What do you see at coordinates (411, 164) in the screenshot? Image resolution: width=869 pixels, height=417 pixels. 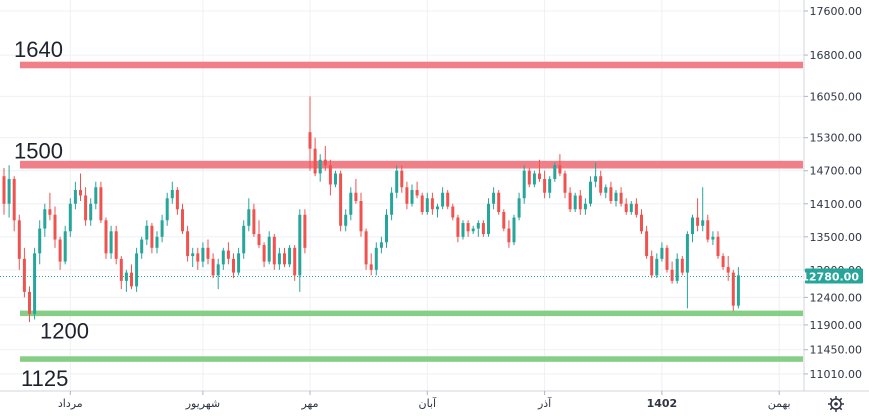 I see `resistance-1500-band` at bounding box center [411, 164].